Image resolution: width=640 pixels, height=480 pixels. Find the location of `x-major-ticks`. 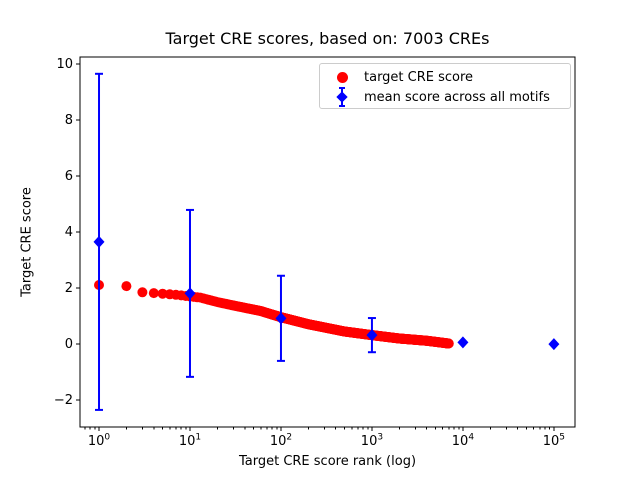

x-major-ticks is located at coordinates (326, 429).